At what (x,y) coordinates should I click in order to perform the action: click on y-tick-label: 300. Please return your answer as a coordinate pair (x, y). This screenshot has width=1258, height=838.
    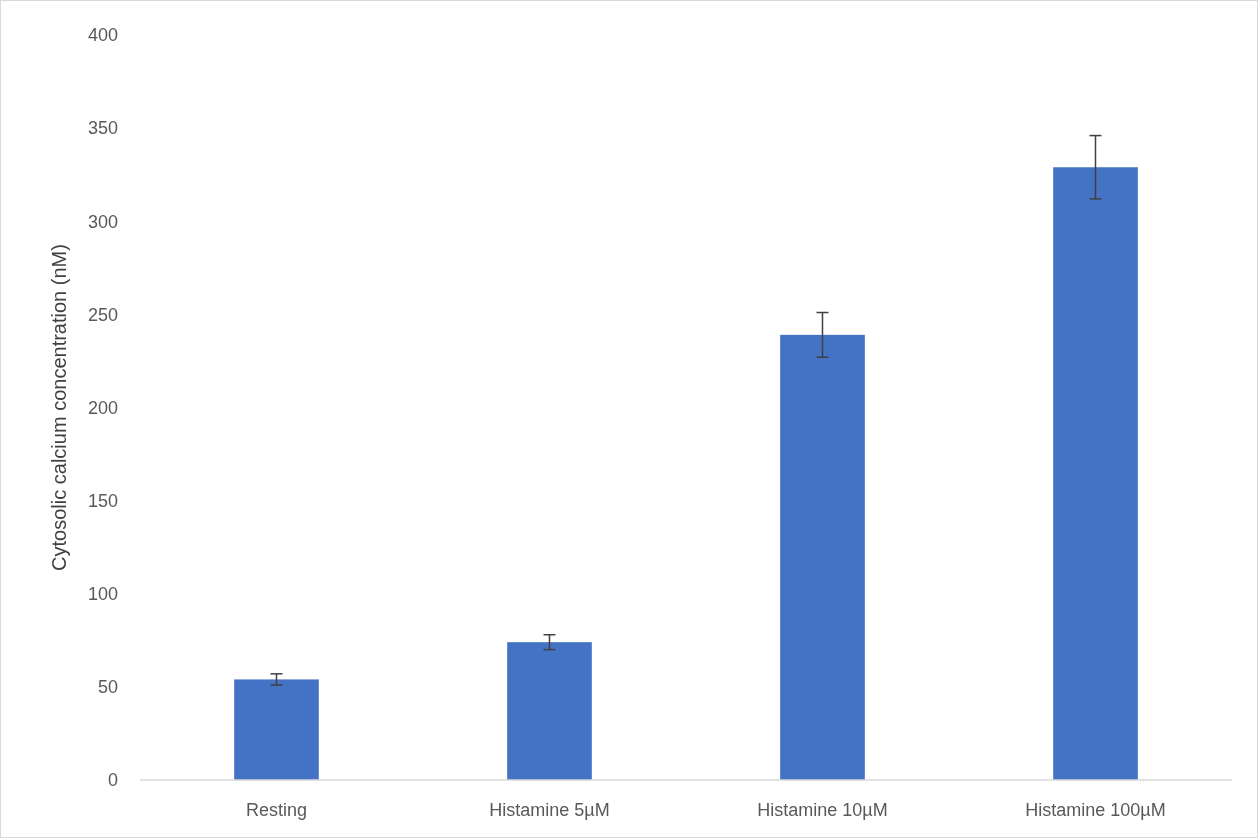
    Looking at the image, I should click on (102, 221).